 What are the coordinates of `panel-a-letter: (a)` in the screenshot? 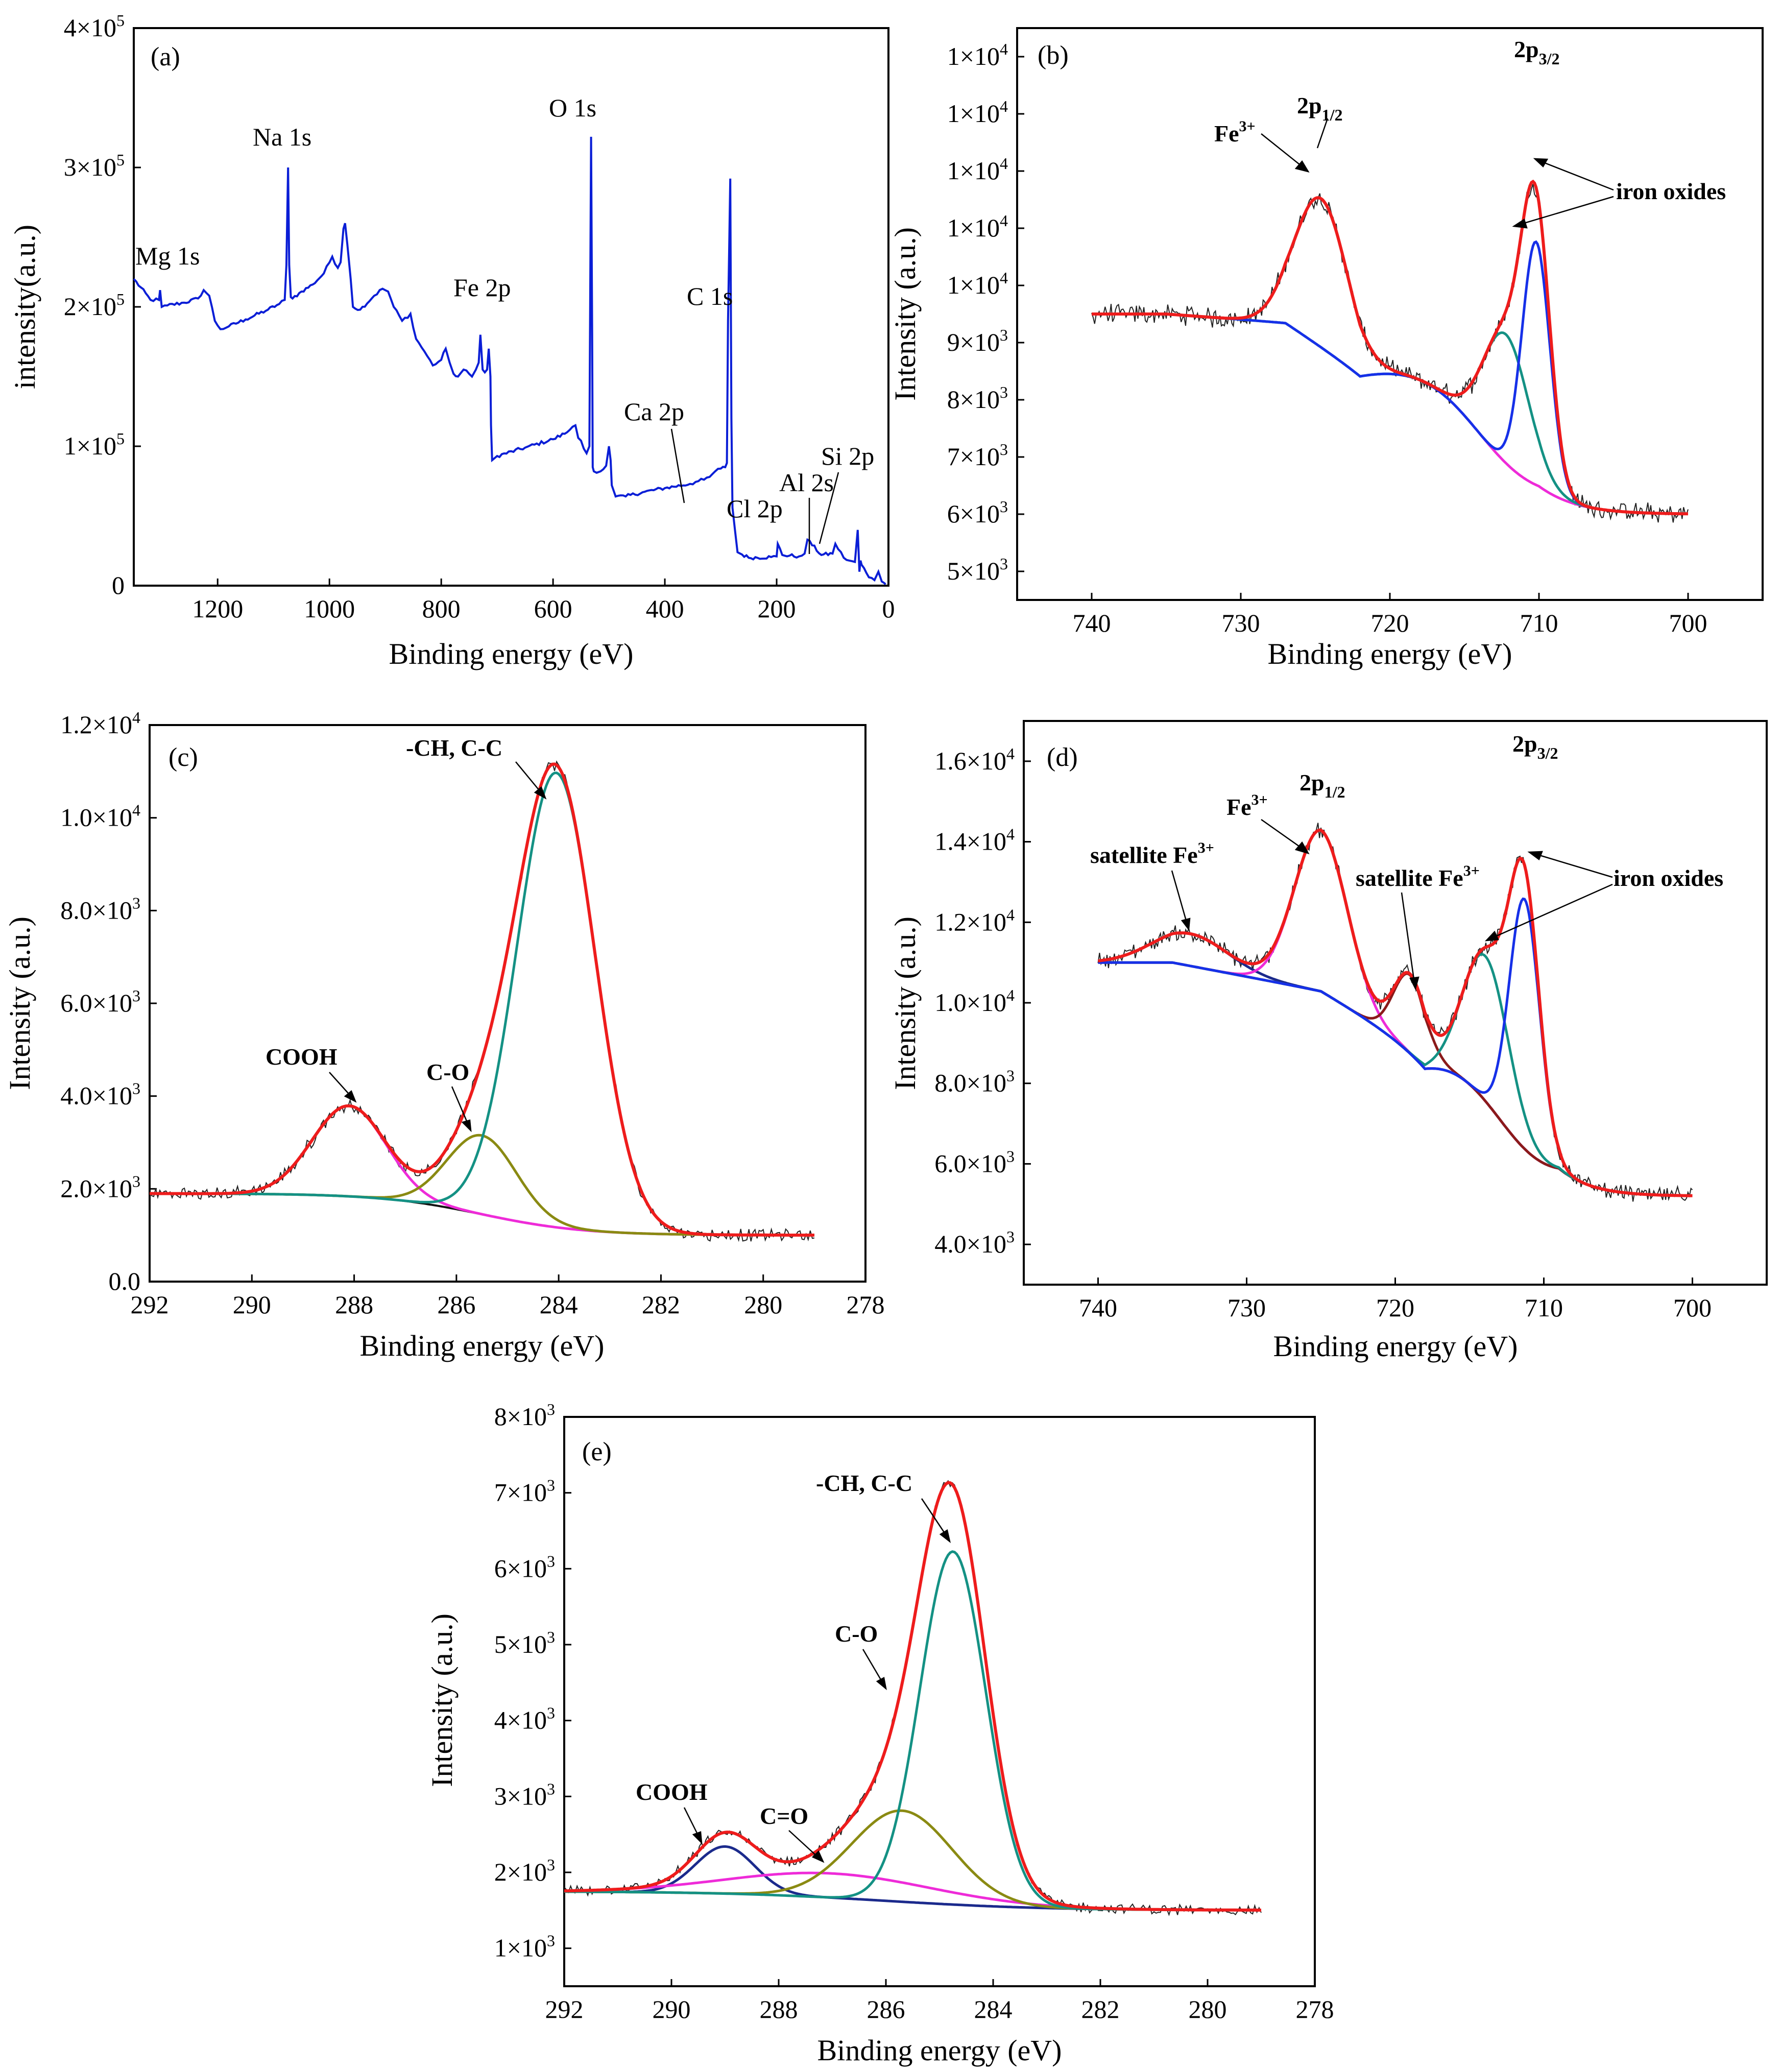 It's located at (165, 57).